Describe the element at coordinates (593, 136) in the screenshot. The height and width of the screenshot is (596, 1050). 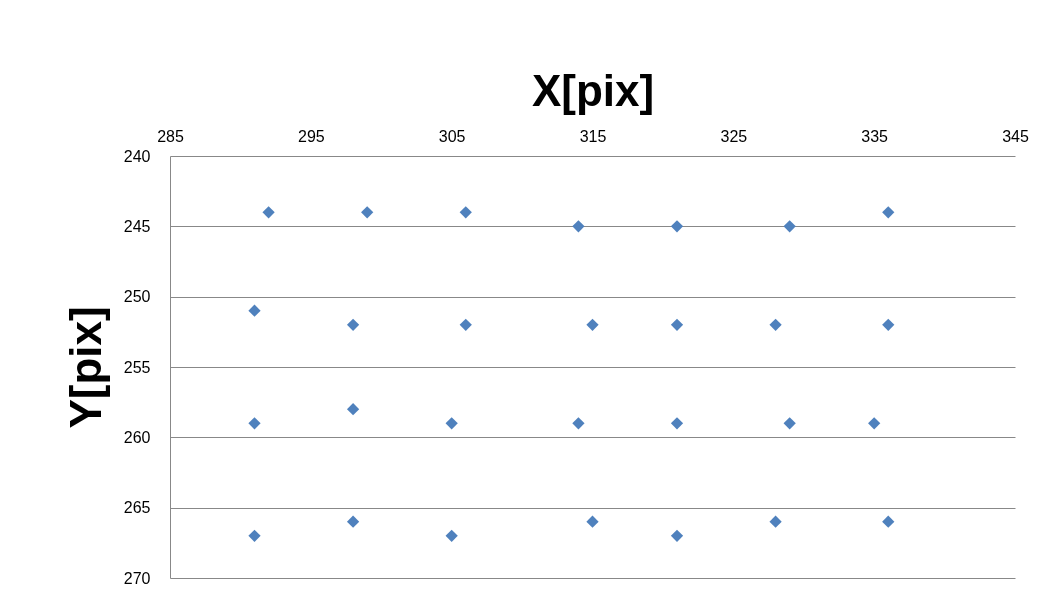
I see `x-tick-label: 315` at that location.